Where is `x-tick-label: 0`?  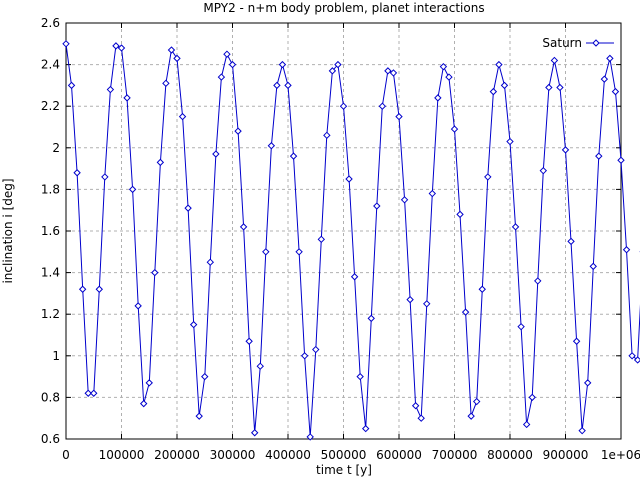 x-tick-label: 0 is located at coordinates (66, 455).